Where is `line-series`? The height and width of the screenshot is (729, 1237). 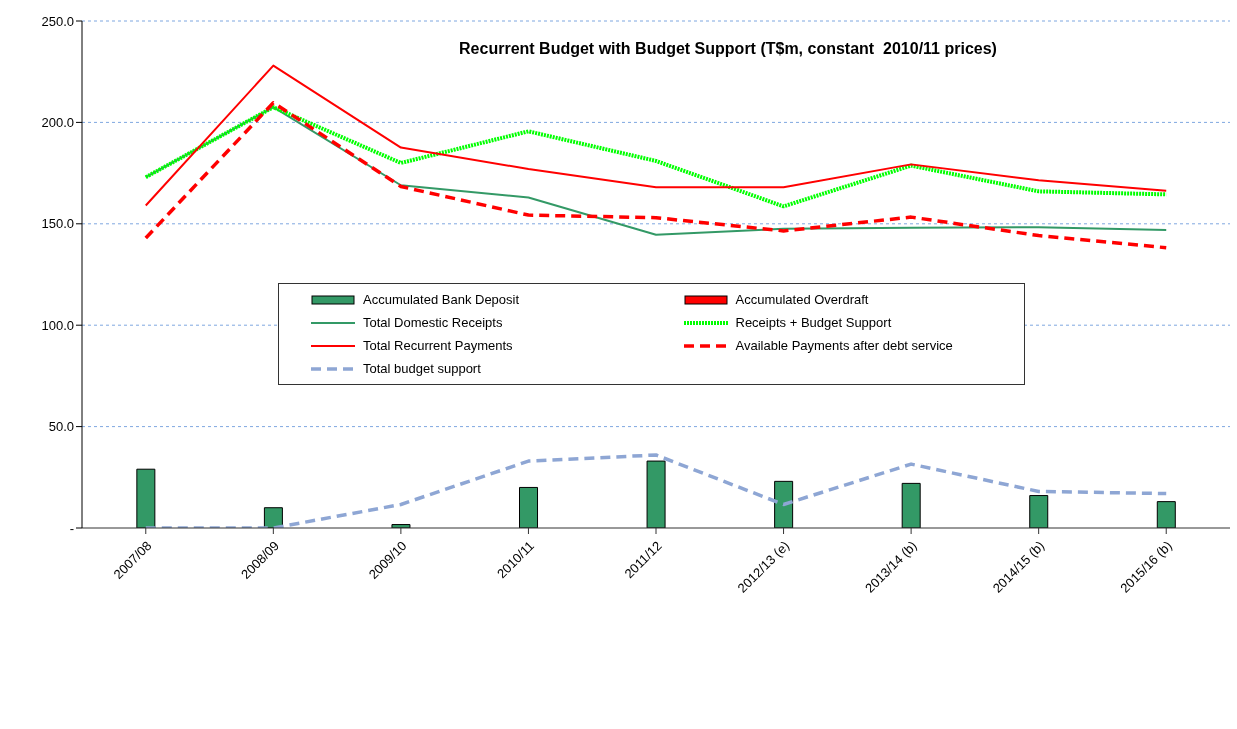
line-series is located at coordinates (656, 490).